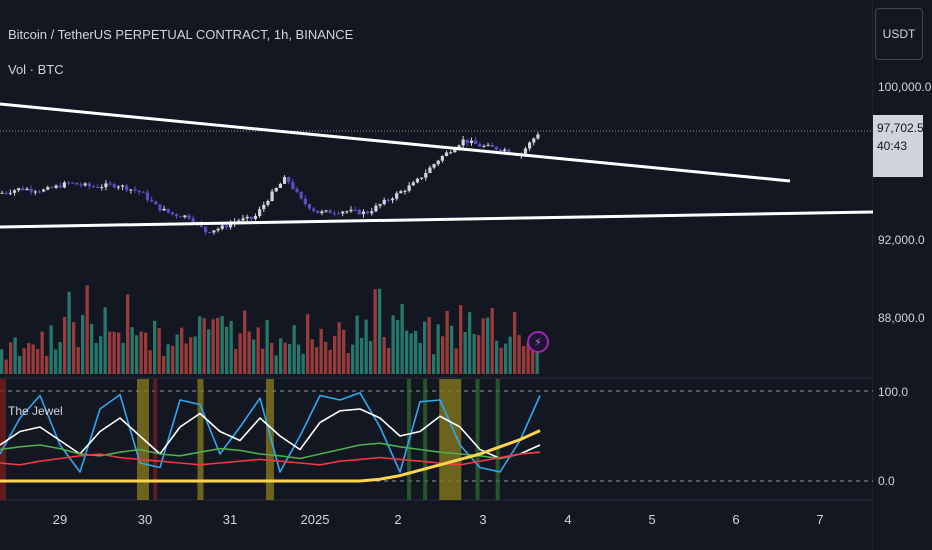 This screenshot has width=932, height=550. Describe the element at coordinates (568, 519) in the screenshot. I see `time-tick: 4` at that location.